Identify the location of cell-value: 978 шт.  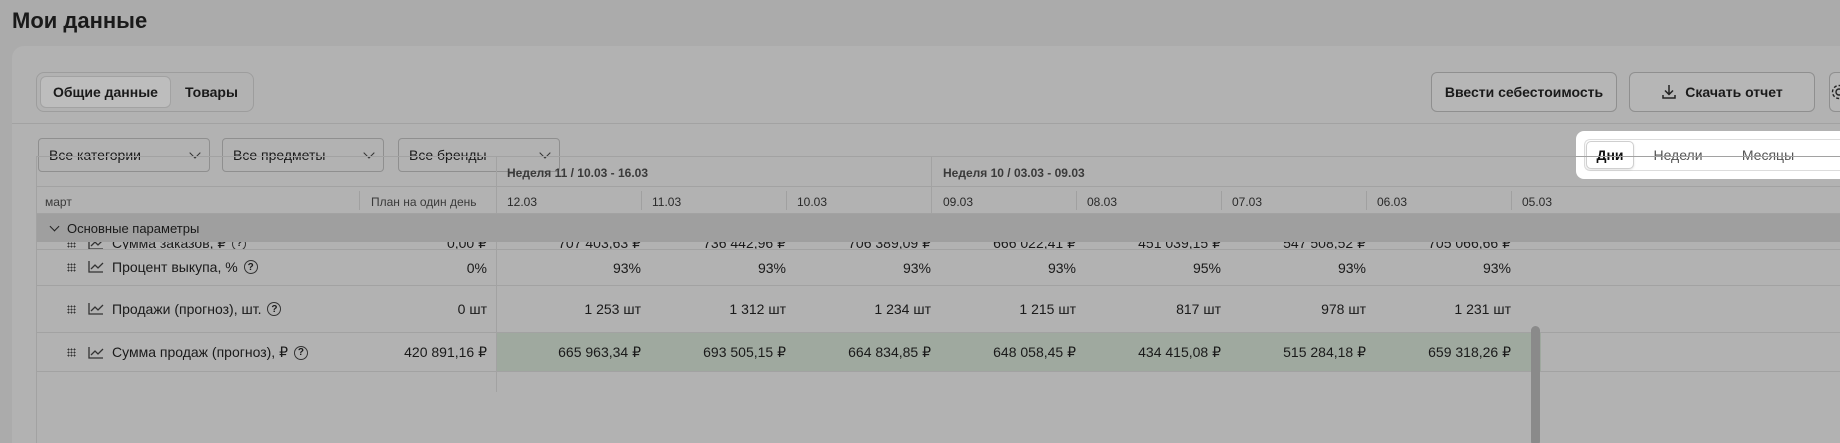
(1343, 309).